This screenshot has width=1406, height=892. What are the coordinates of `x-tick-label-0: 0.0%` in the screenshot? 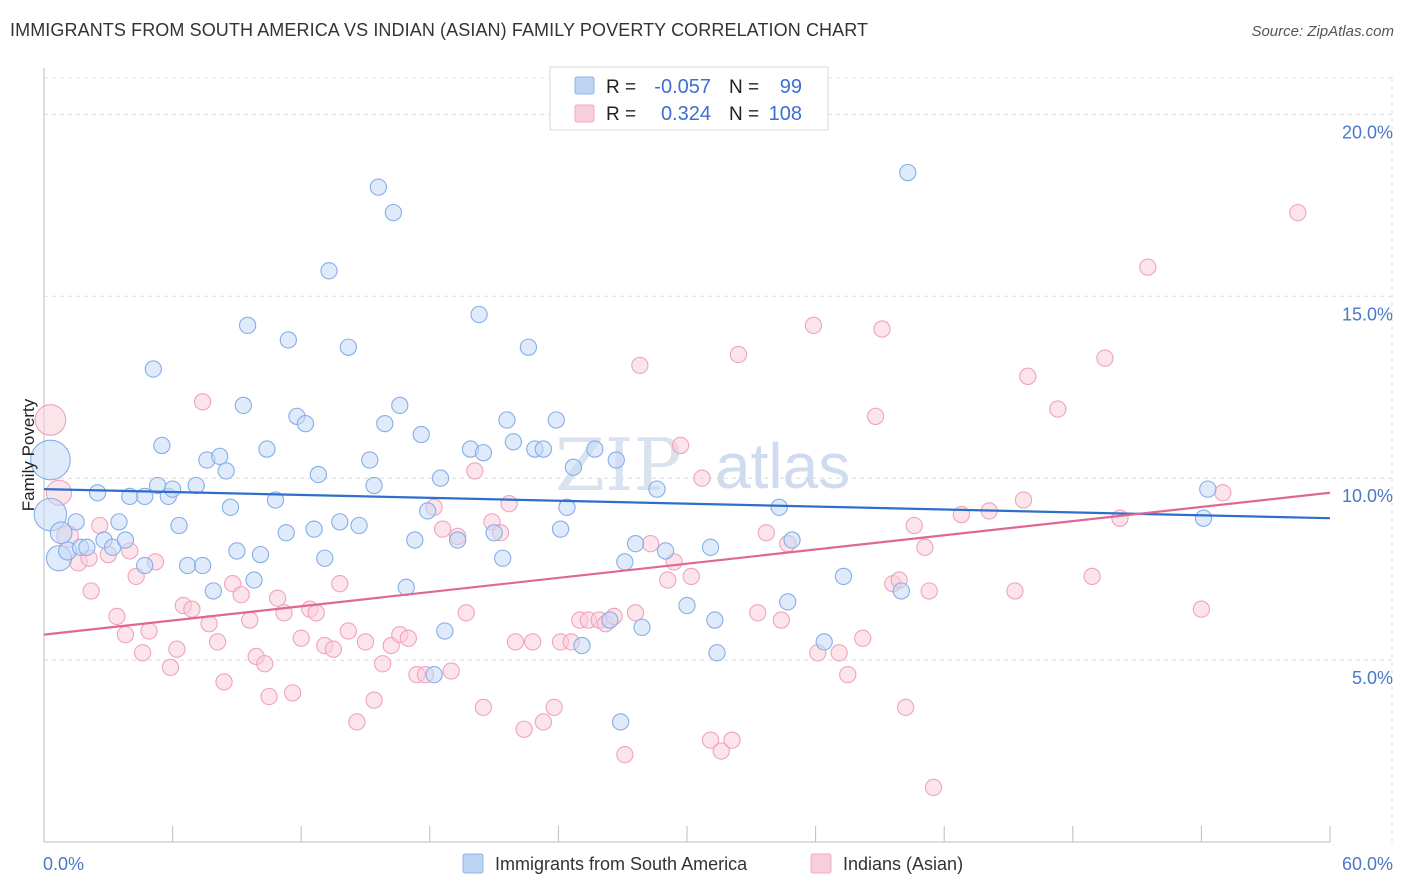 It's located at (63, 864).